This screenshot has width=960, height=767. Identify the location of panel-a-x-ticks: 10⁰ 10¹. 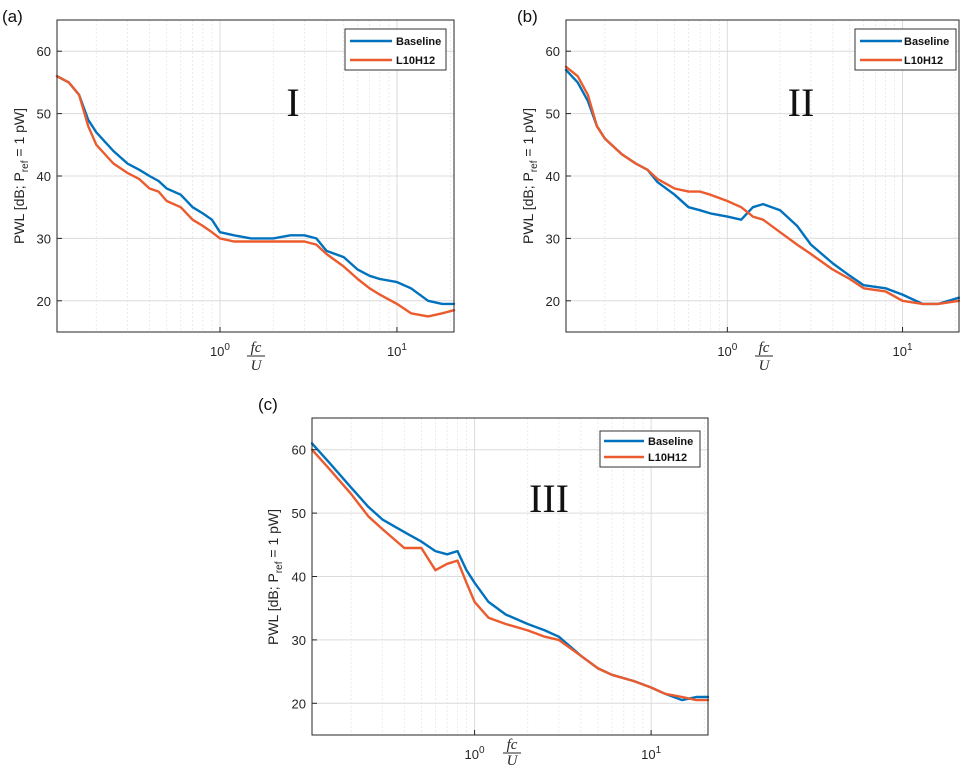
(308, 343).